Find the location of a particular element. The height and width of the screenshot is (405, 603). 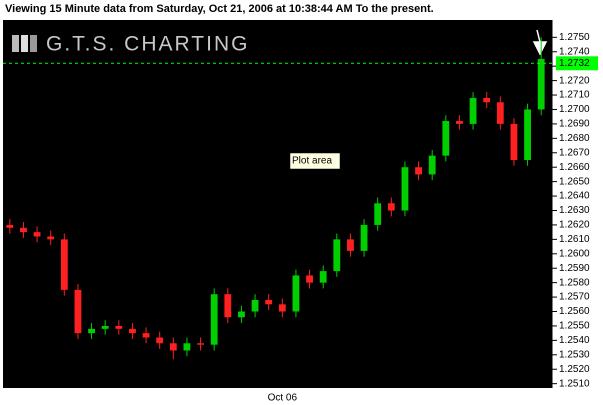

watermark: G.T.S. CHARTING is located at coordinates (147, 44).